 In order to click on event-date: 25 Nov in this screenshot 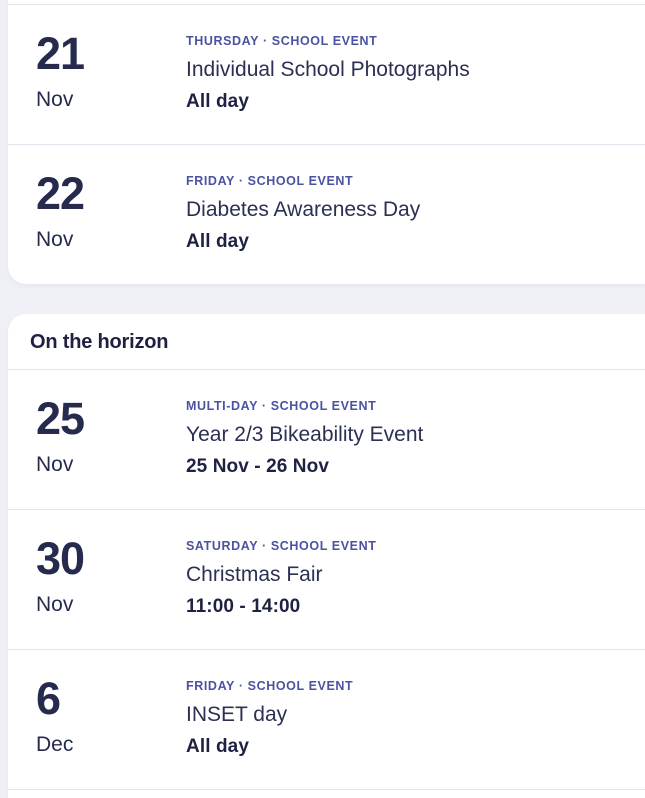, I will do `click(111, 434)`.